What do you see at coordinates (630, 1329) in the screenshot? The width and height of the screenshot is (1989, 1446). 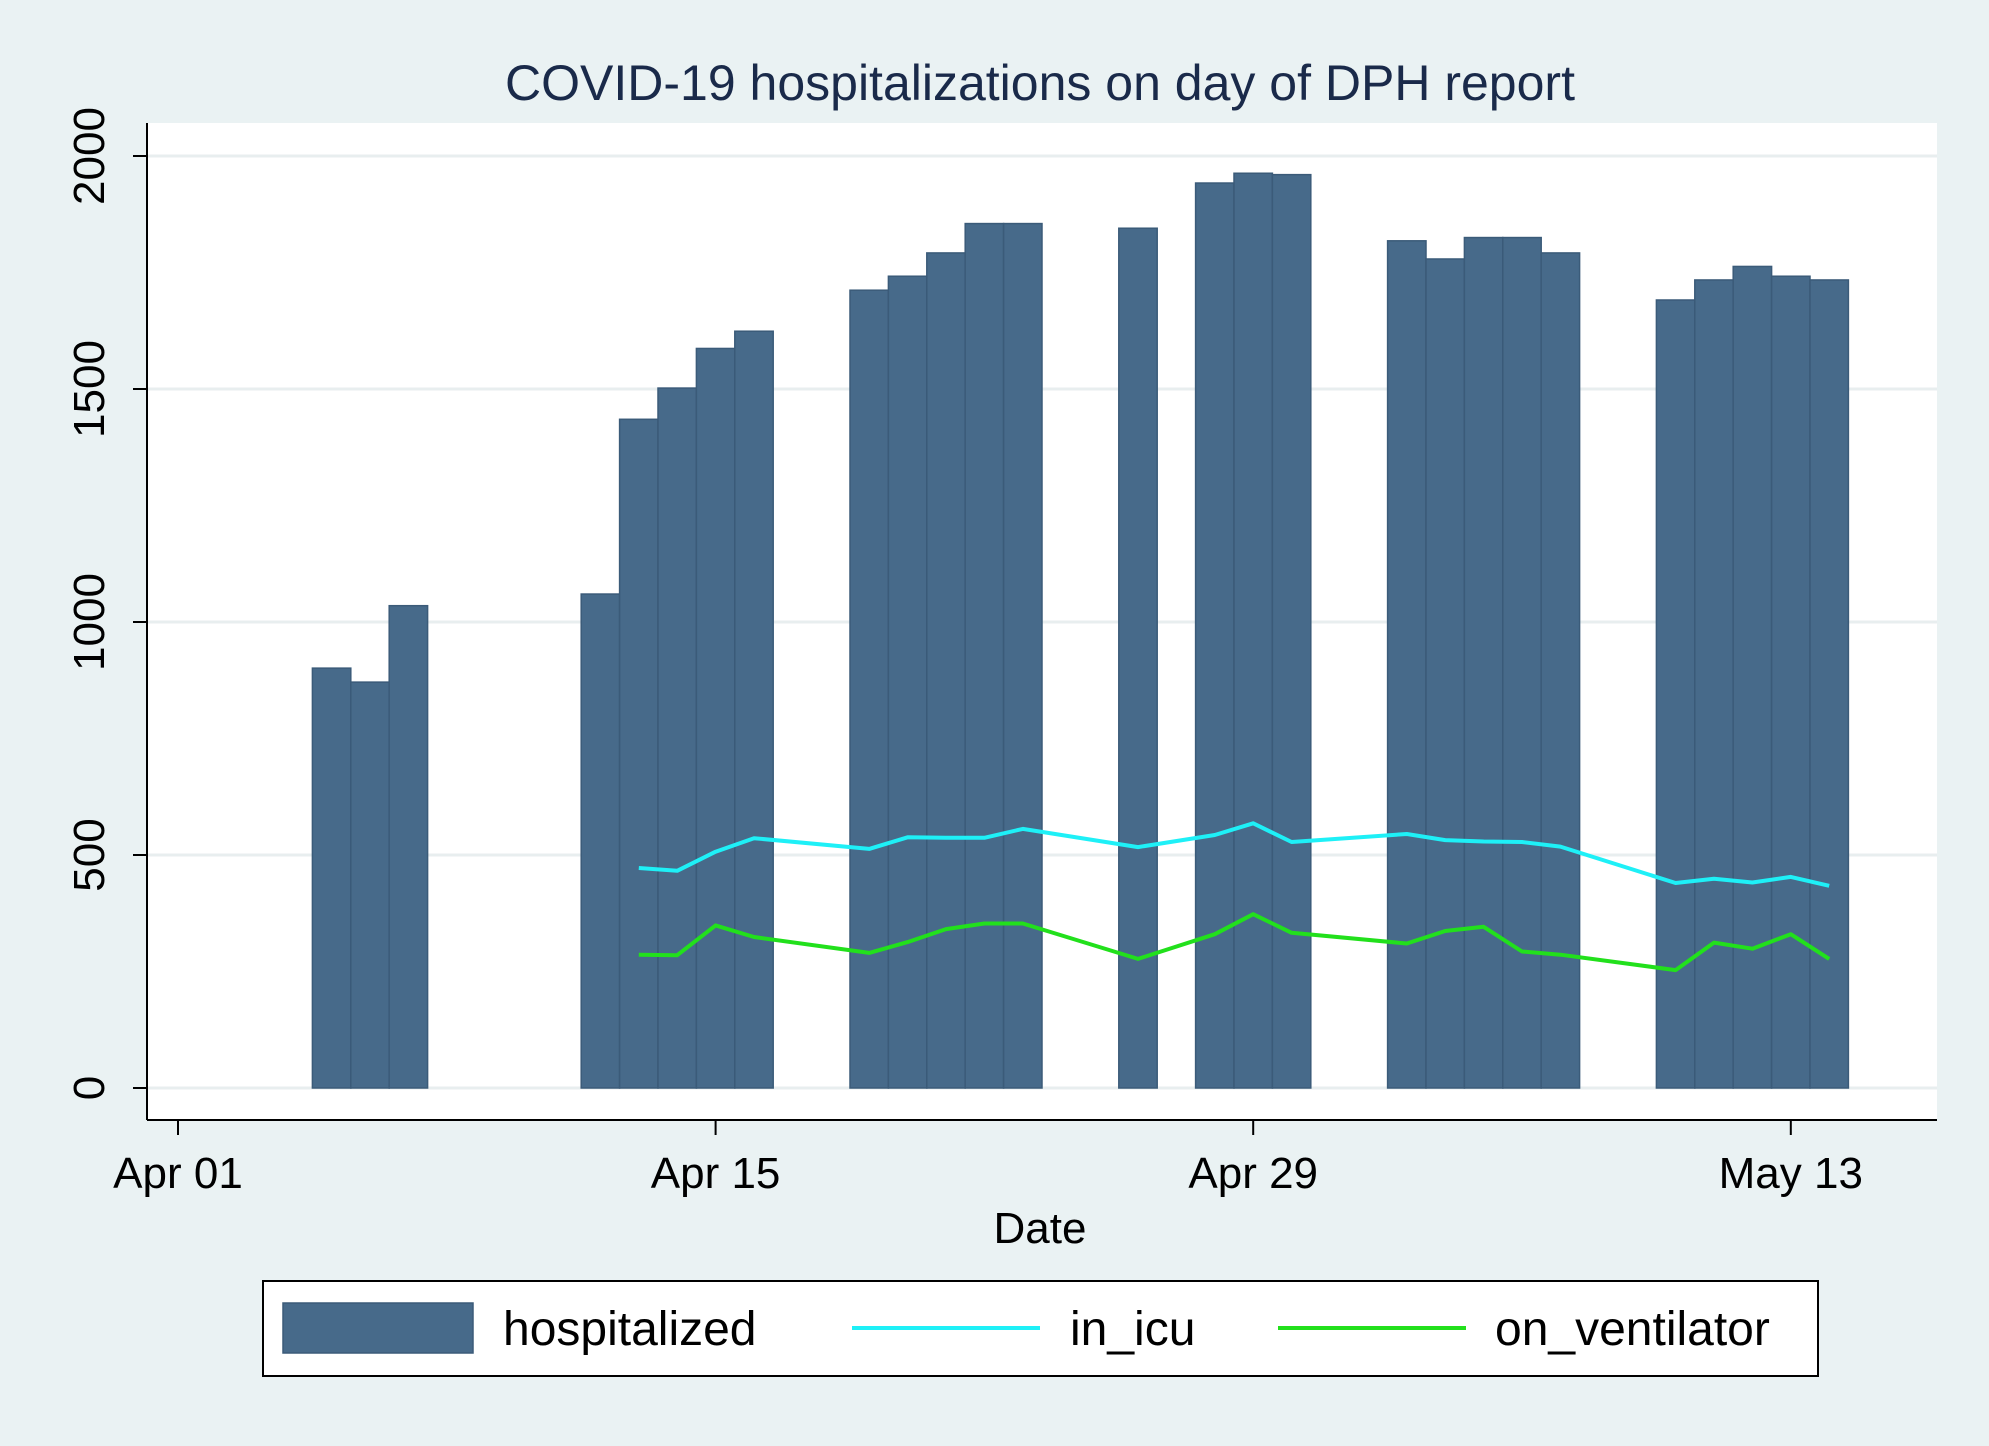 I see `legend-label-hospitalized: hospitalized` at bounding box center [630, 1329].